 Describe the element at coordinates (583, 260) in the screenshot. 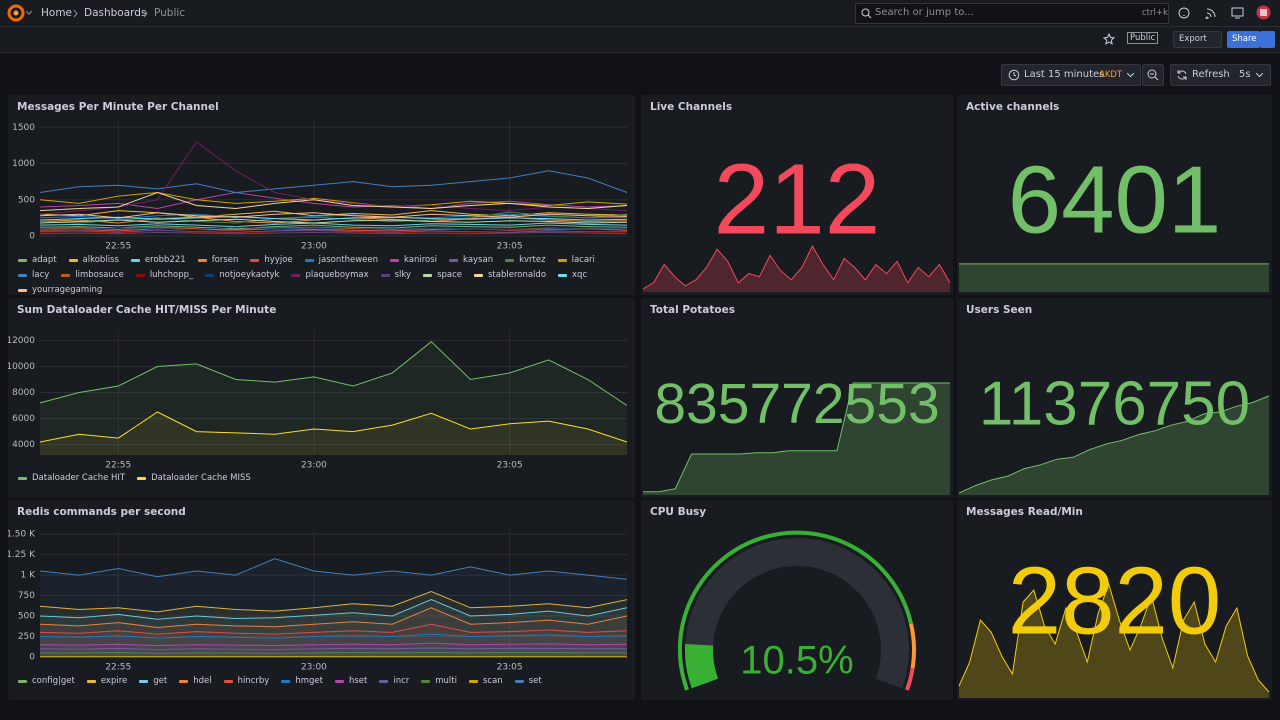

I see `legend-label: lacari` at that location.